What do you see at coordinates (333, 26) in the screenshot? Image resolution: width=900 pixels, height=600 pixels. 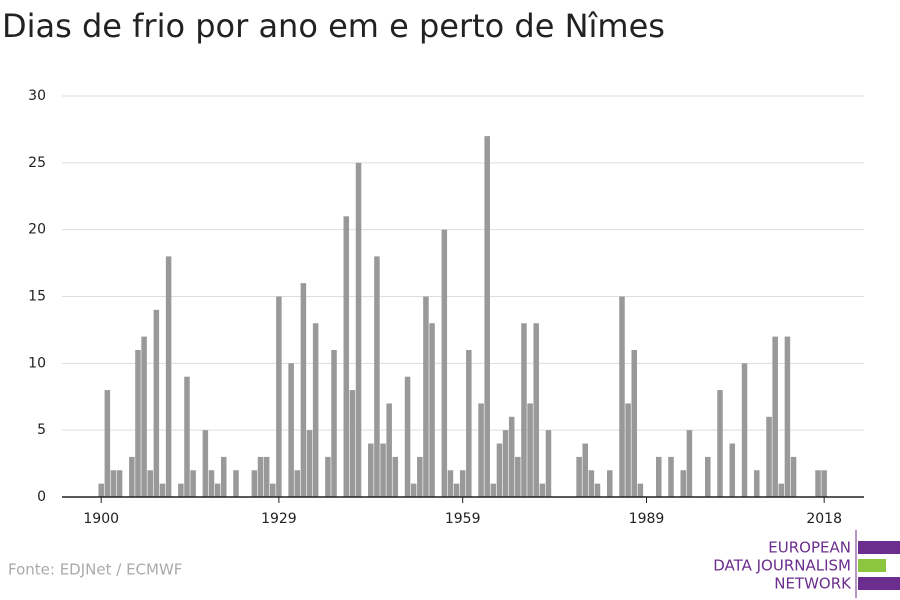 I see `chart-title: Dias de frio por ano em e perto de Nîmes` at bounding box center [333, 26].